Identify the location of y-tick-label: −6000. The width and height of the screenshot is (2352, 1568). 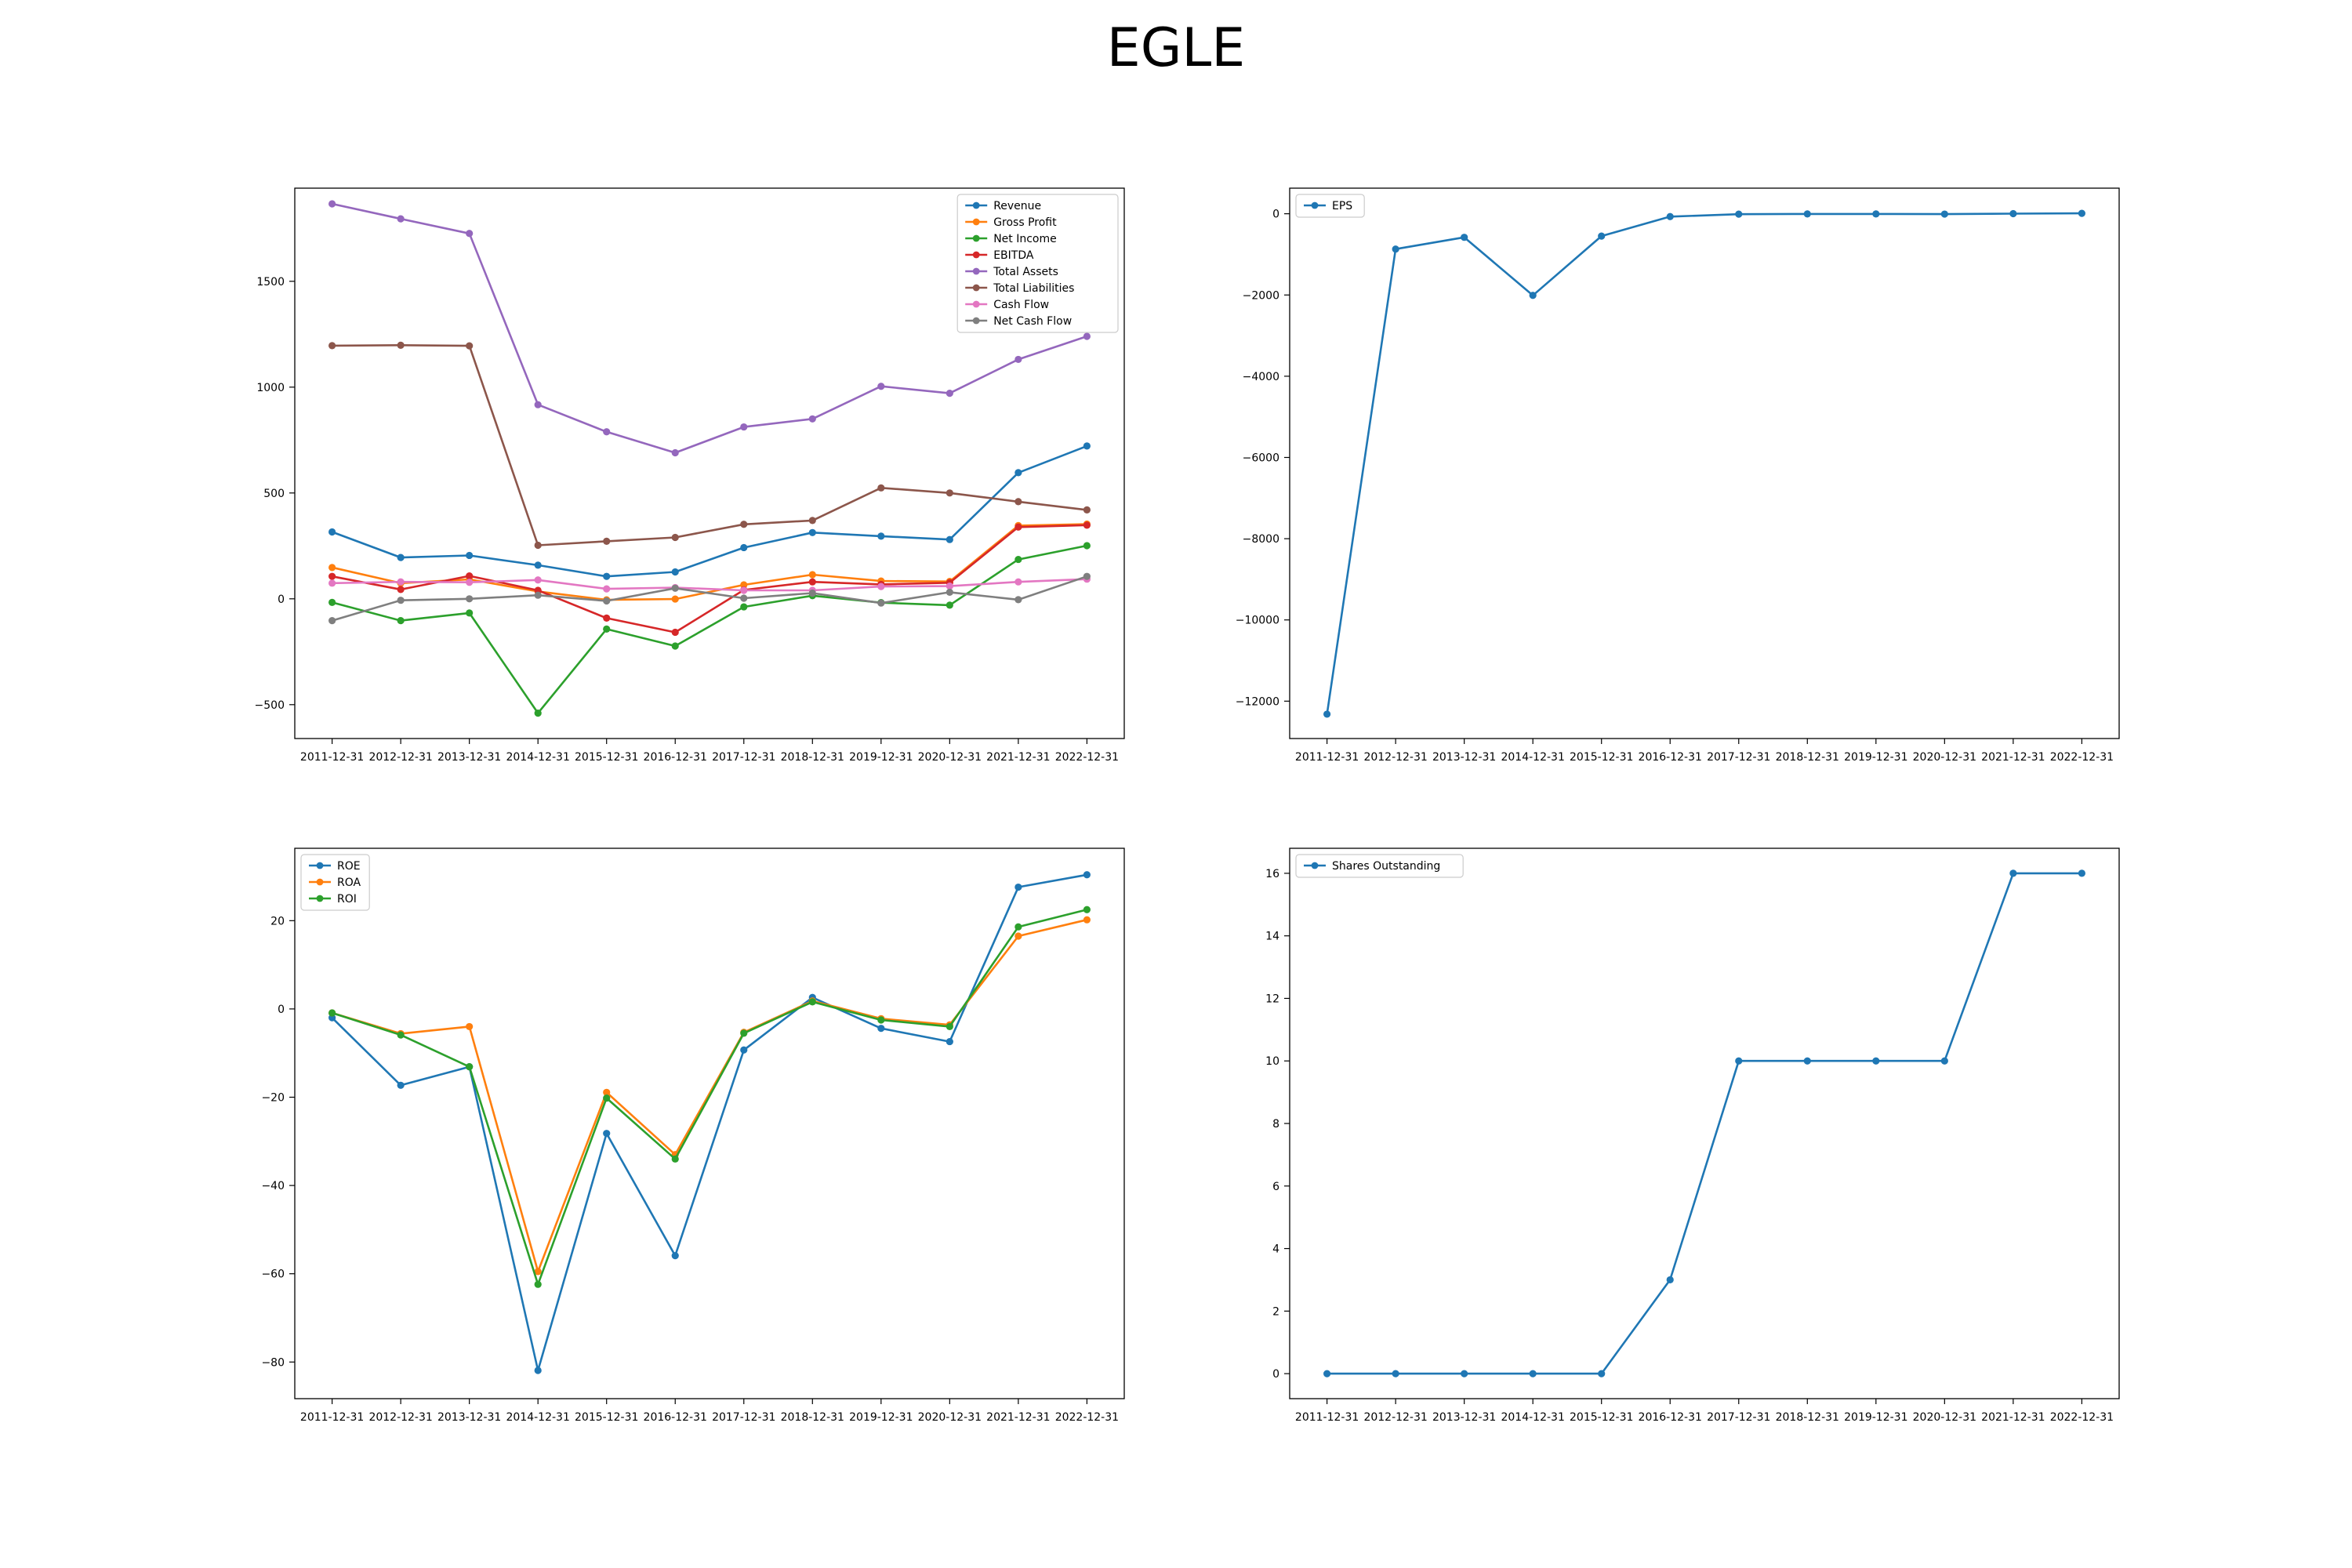
(1261, 458).